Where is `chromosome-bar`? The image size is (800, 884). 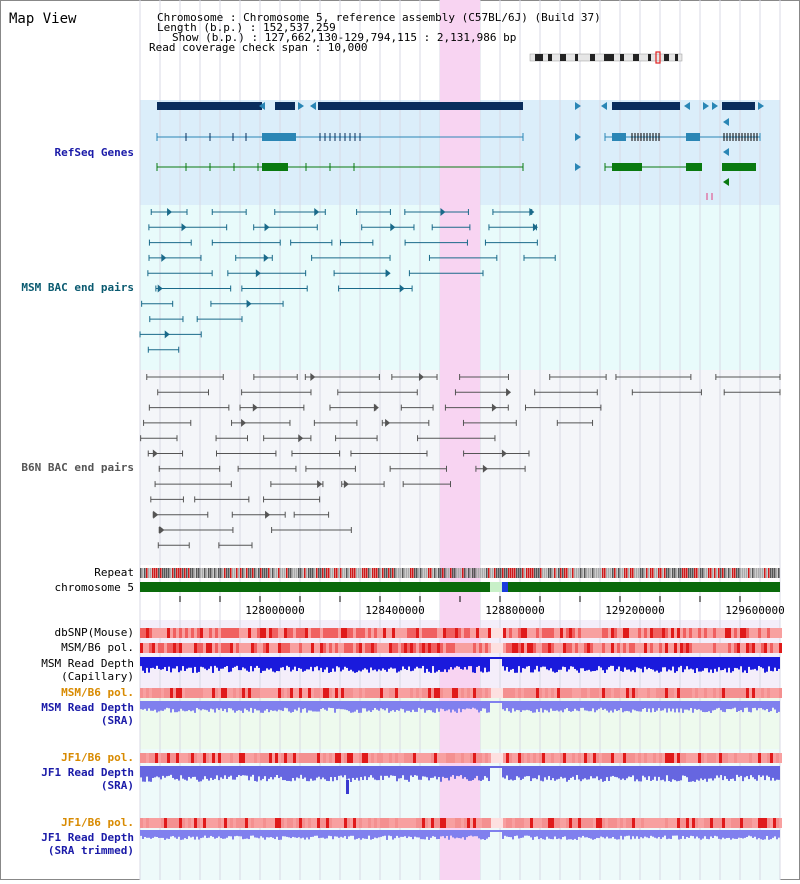
chromosome-bar is located at coordinates (460, 587).